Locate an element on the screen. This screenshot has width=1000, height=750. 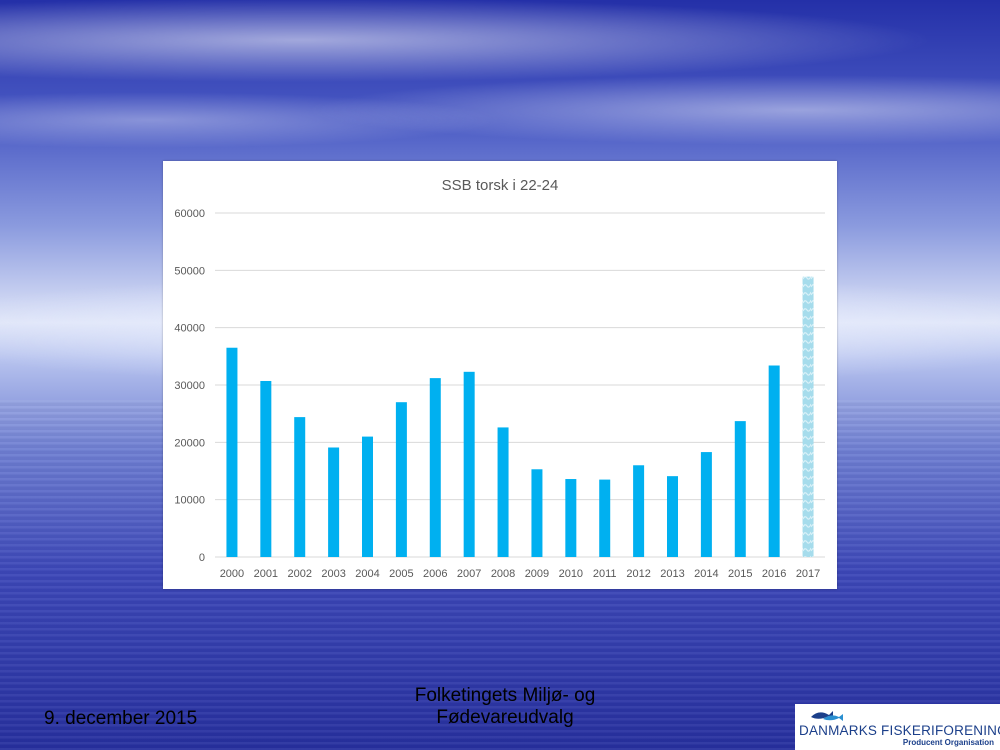
bar-2005 is located at coordinates (401, 479).